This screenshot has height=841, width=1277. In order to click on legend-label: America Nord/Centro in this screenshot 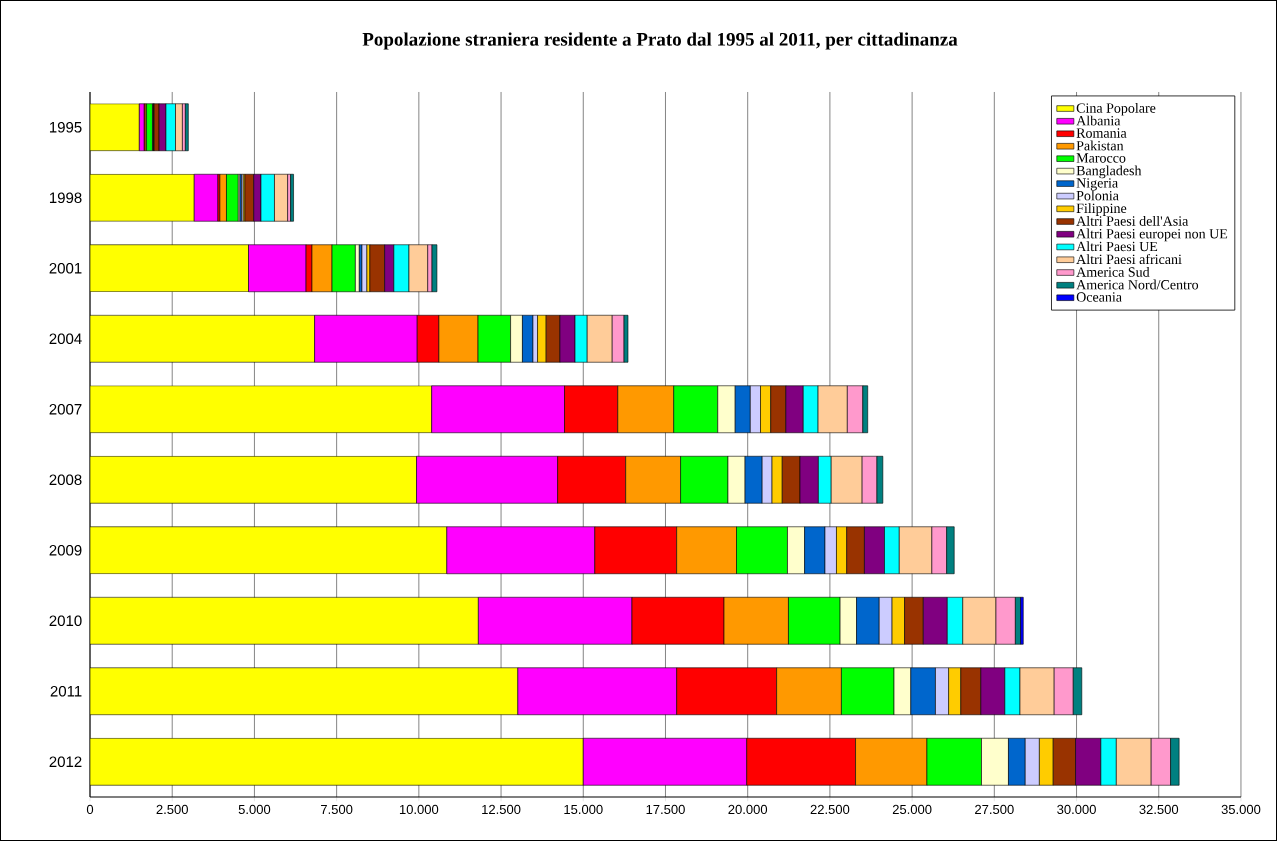, I will do `click(1137, 284)`.